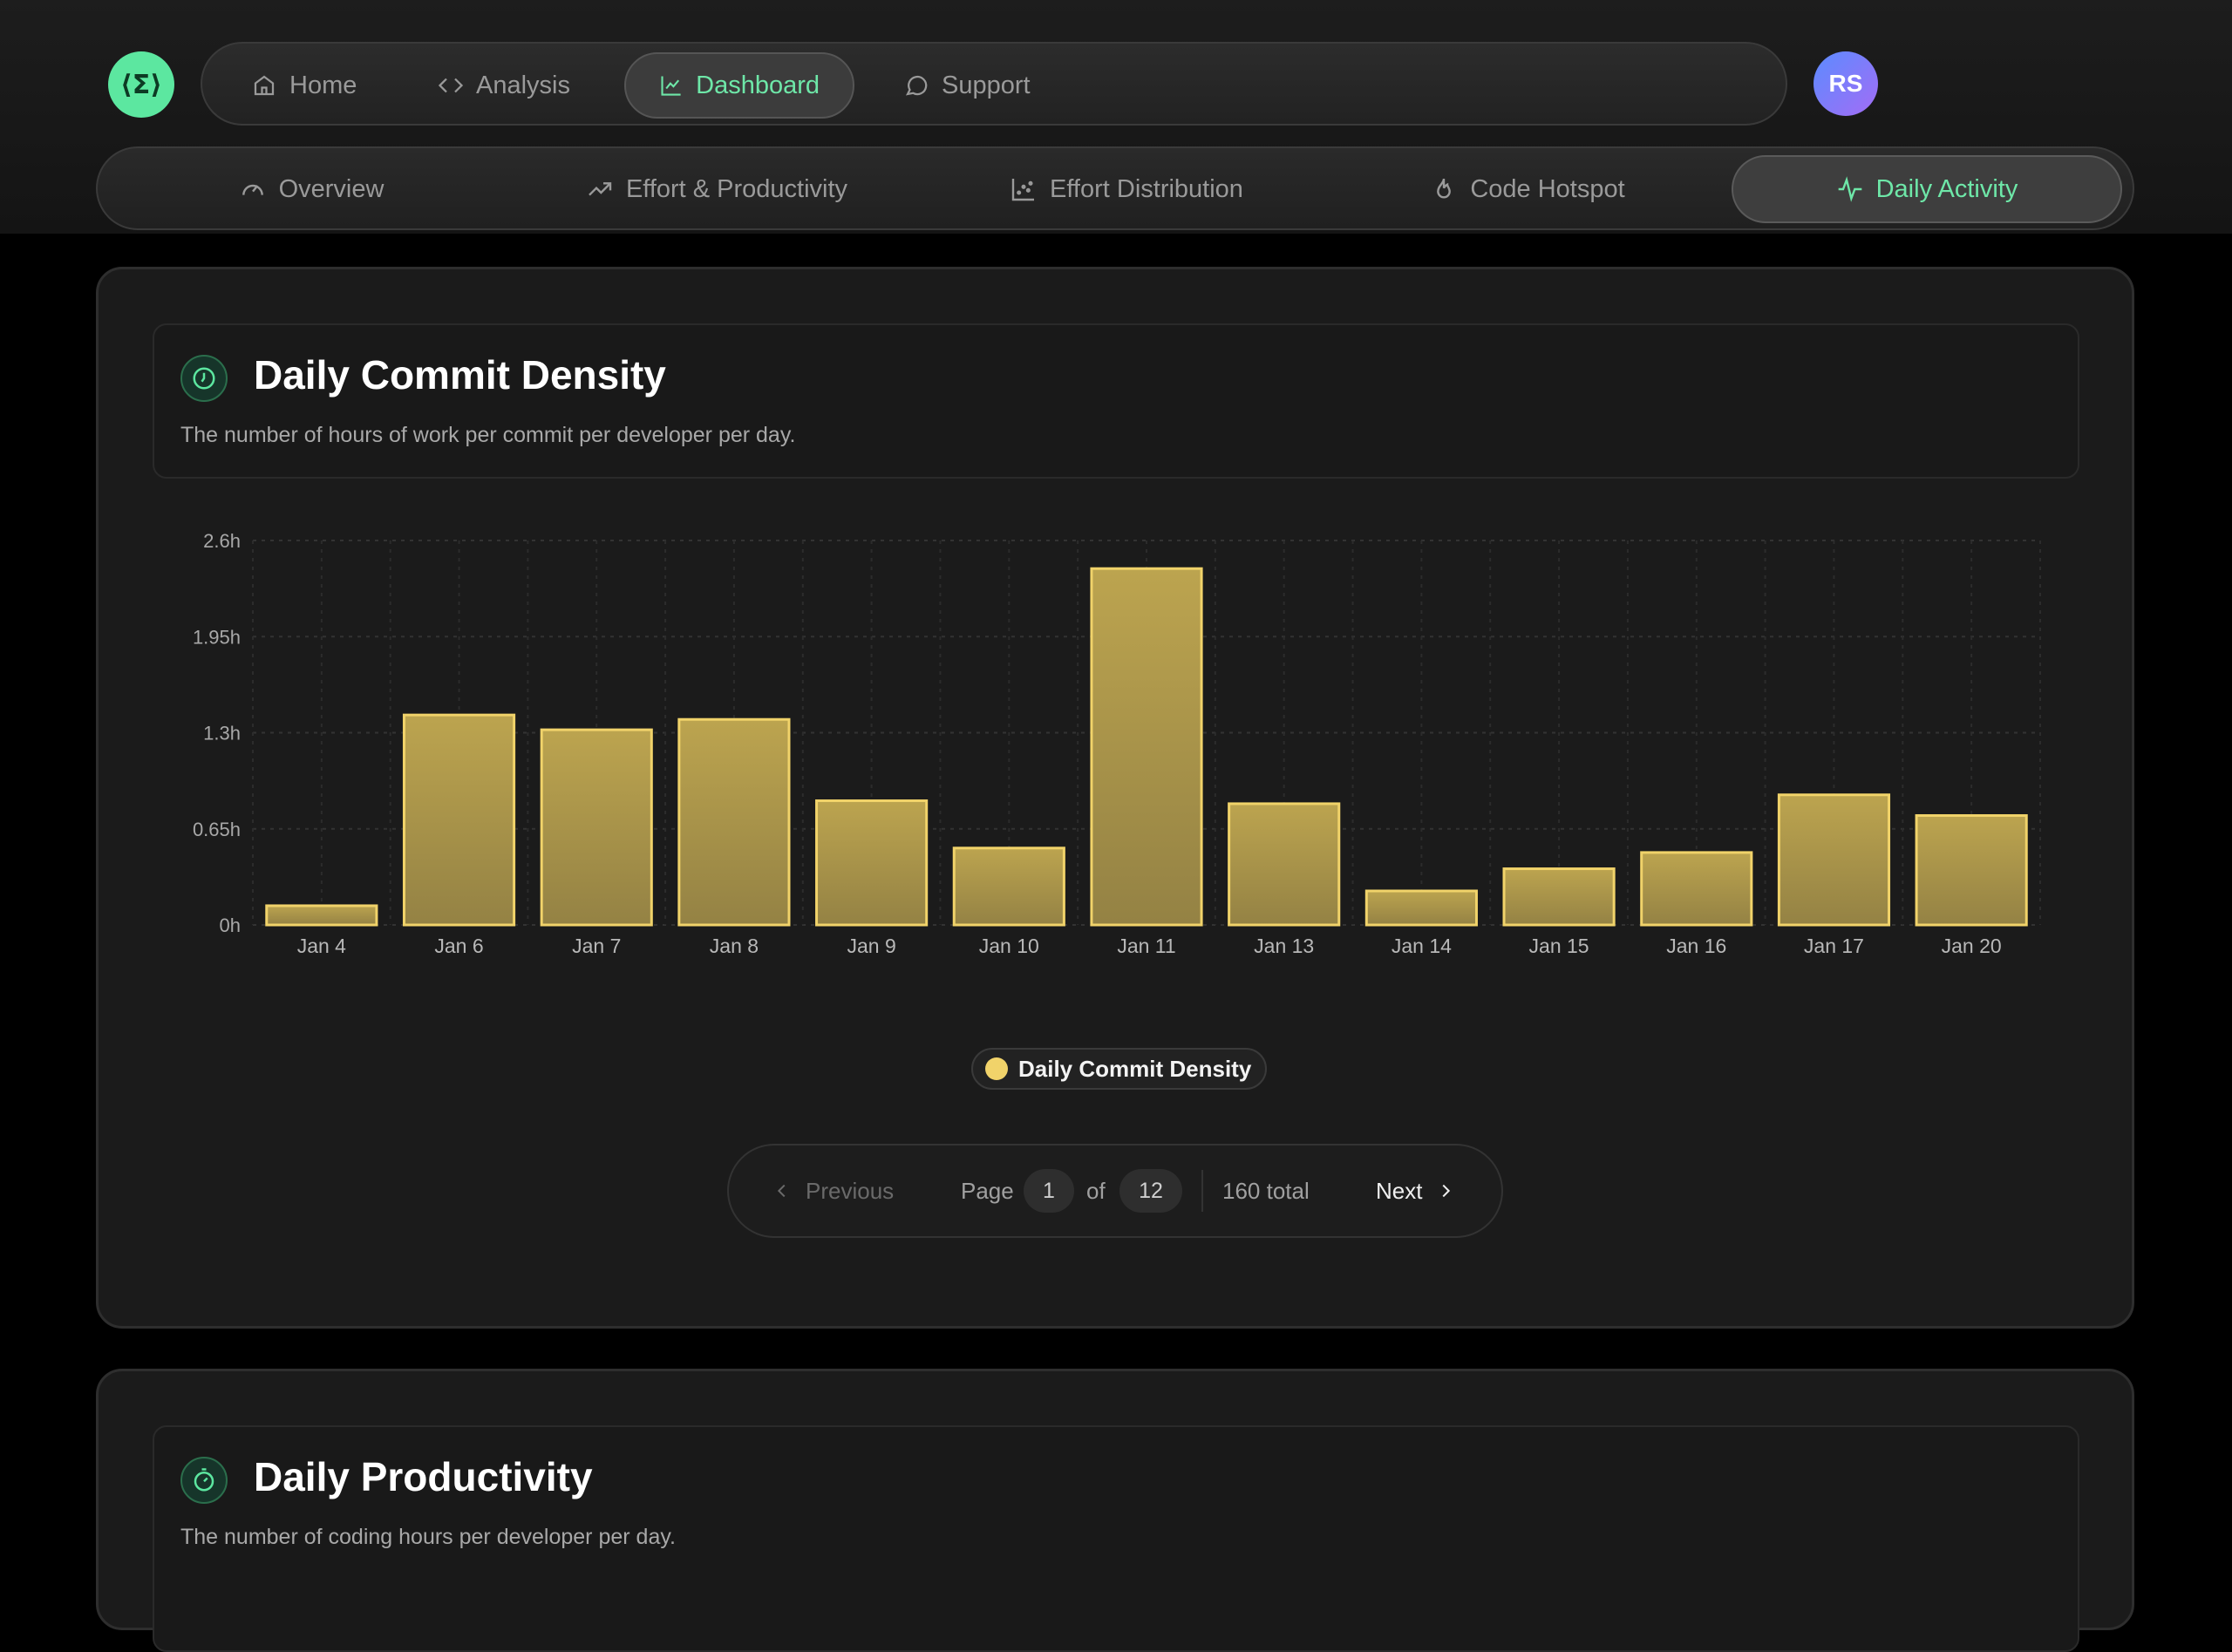  What do you see at coordinates (1049, 1191) in the screenshot?
I see `current-page: 1` at bounding box center [1049, 1191].